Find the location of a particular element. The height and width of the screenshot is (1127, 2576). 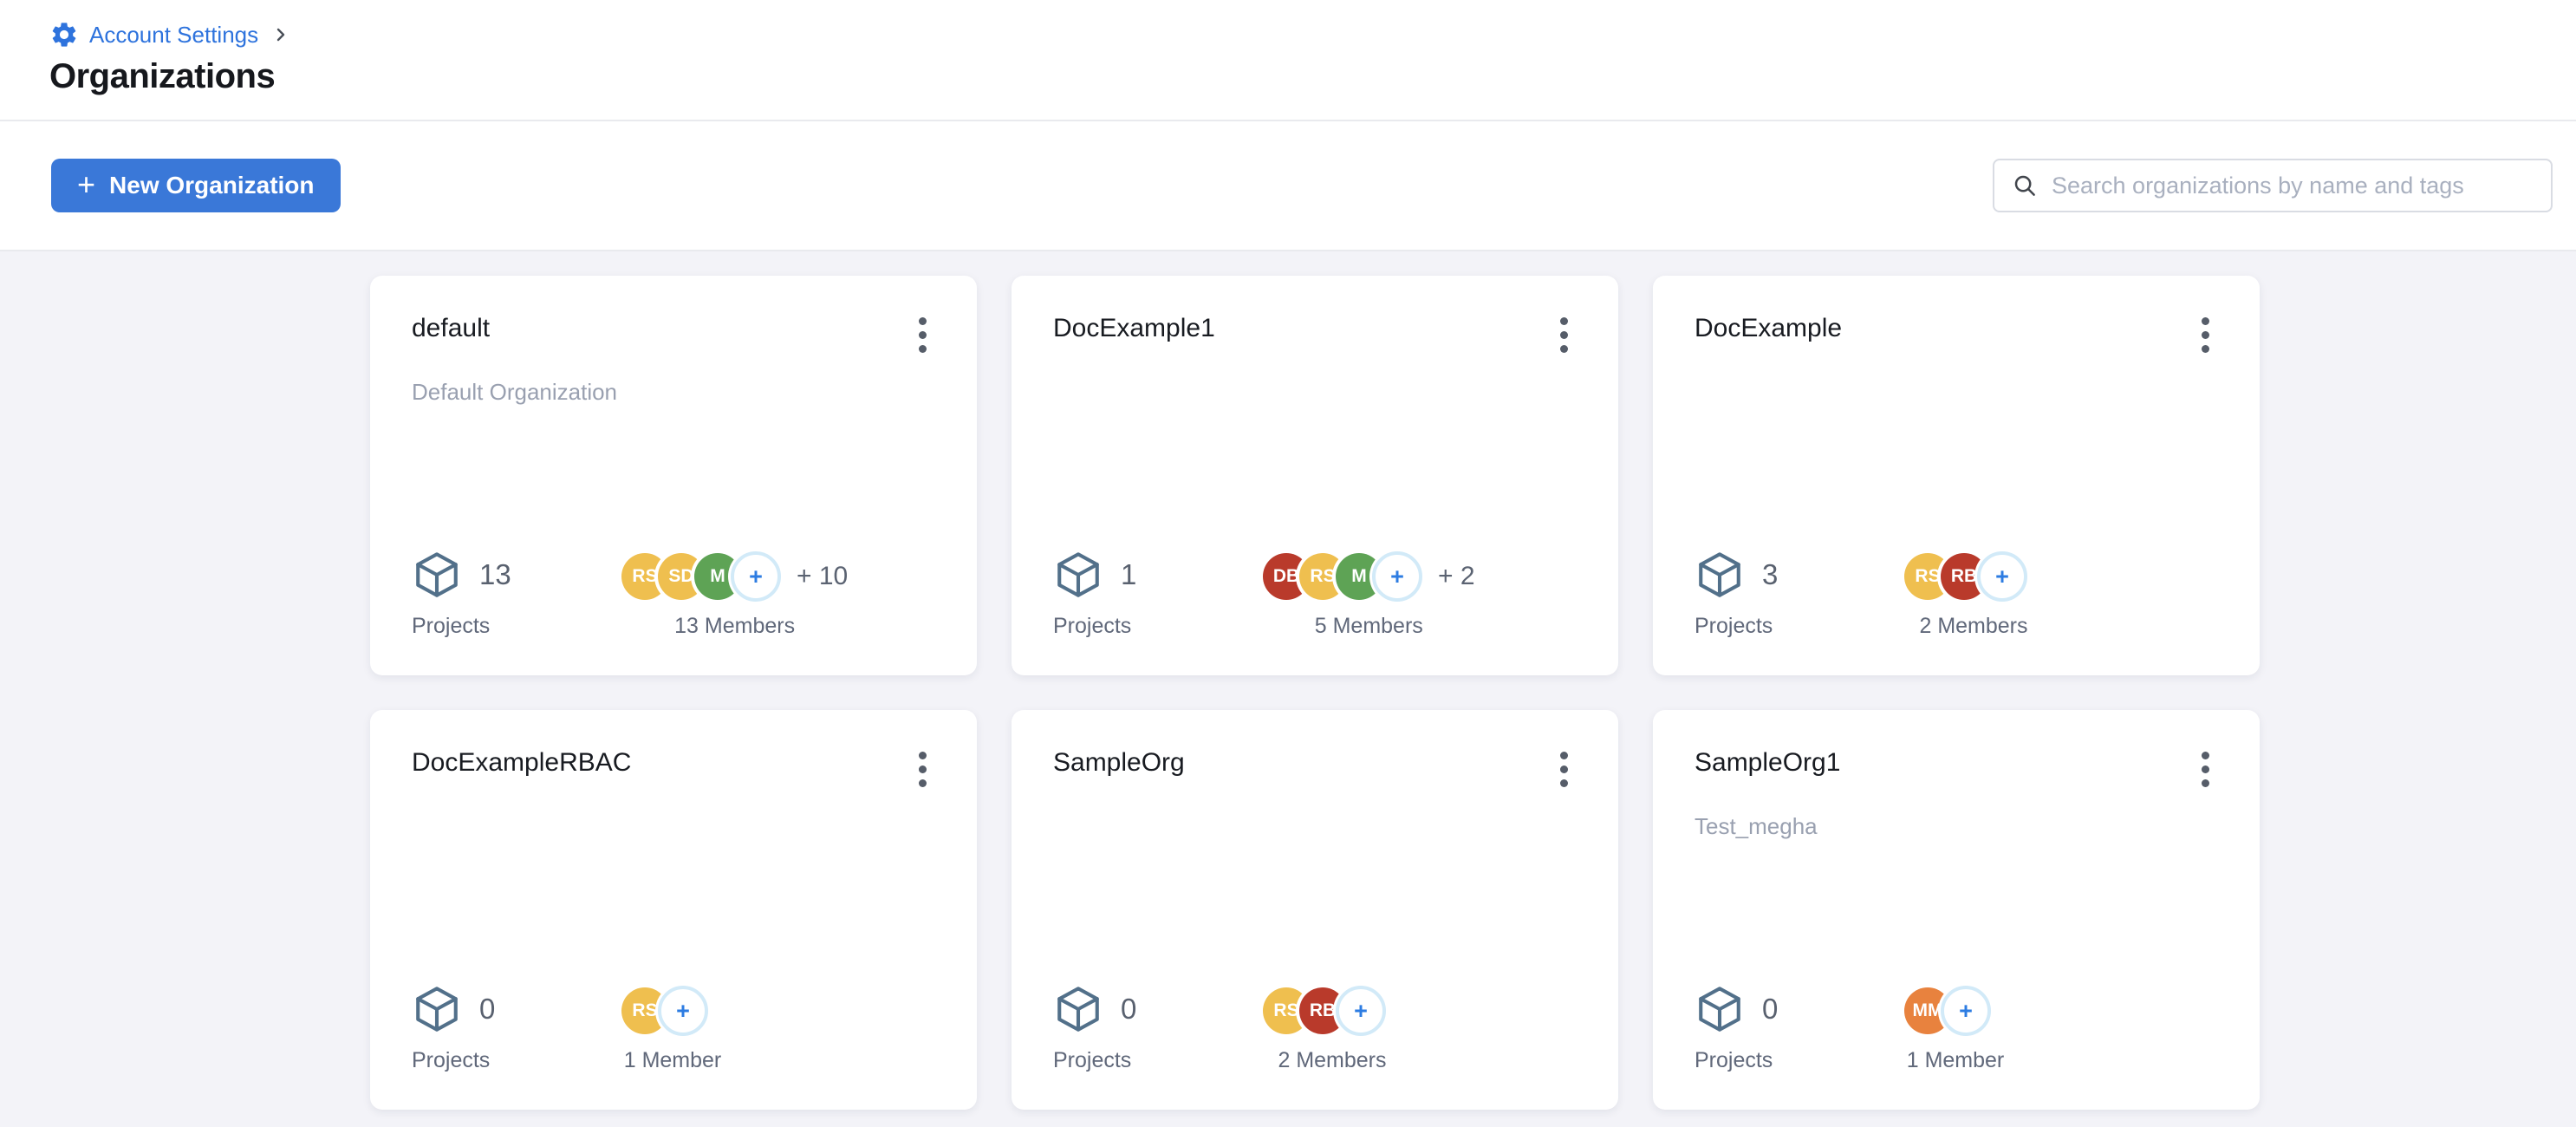

members-count-label: 13 Members is located at coordinates (735, 626).